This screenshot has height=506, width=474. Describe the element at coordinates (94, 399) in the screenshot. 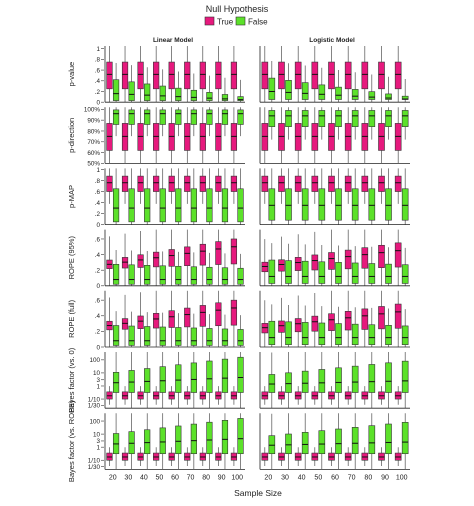

I see `y-tick-label: 1/10` at that location.